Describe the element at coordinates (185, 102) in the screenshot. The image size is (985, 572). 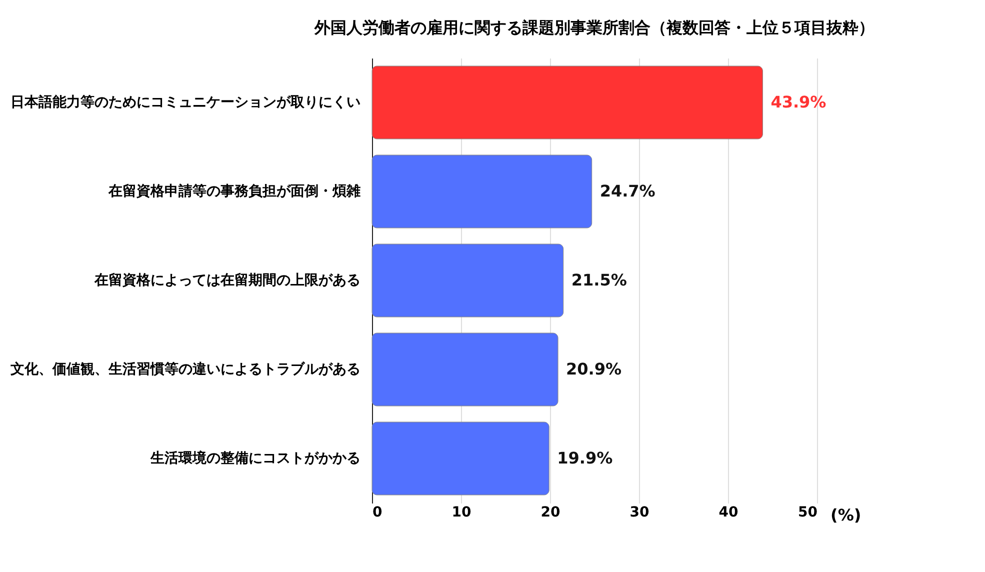
I see `y-tick-label: 日本語能力等のためにコミュニケーションが取りにくい` at that location.